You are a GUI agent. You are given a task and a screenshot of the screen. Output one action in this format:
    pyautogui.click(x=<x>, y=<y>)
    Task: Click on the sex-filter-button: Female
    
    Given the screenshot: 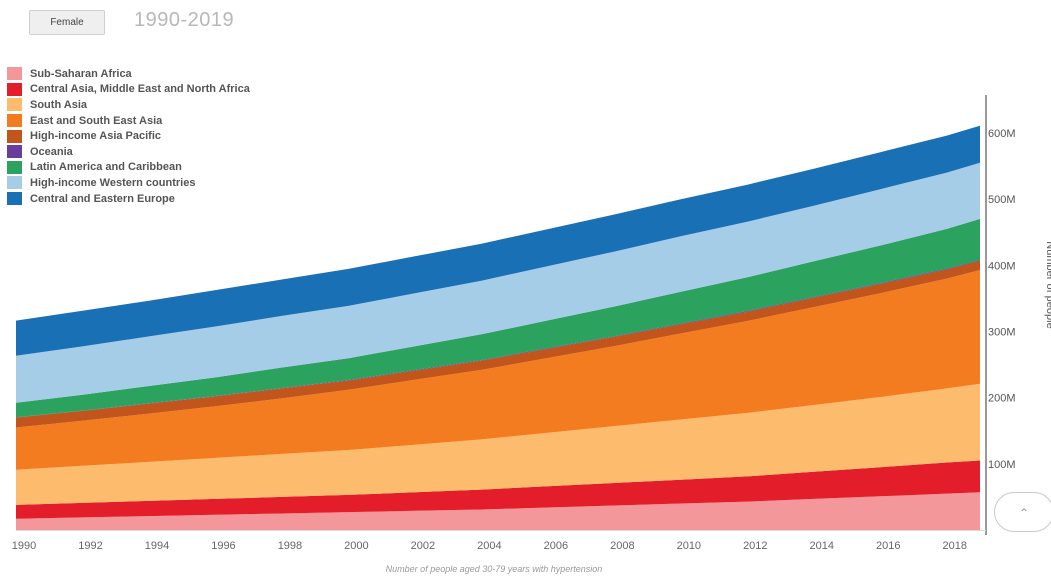 What is the action you would take?
    pyautogui.click(x=67, y=22)
    